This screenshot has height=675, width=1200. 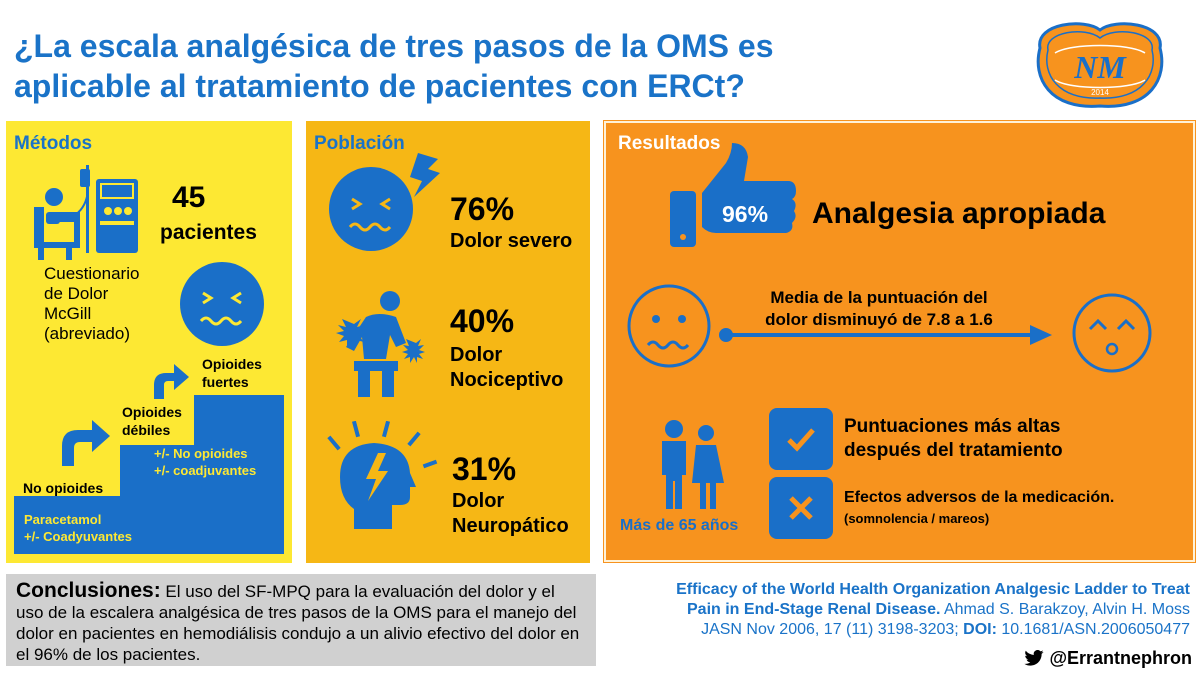 I want to click on reference-title-line-2: Pain in End-Stage Renal Disease., so click(x=814, y=609).